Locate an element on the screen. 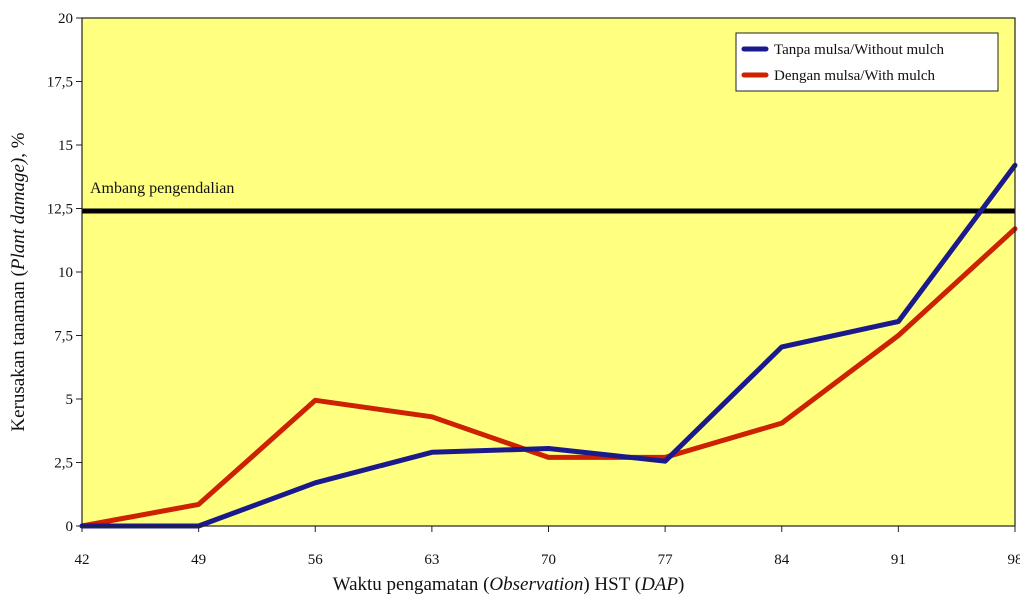 This screenshot has width=1020, height=597. x-tick-label: 42 is located at coordinates (82, 560).